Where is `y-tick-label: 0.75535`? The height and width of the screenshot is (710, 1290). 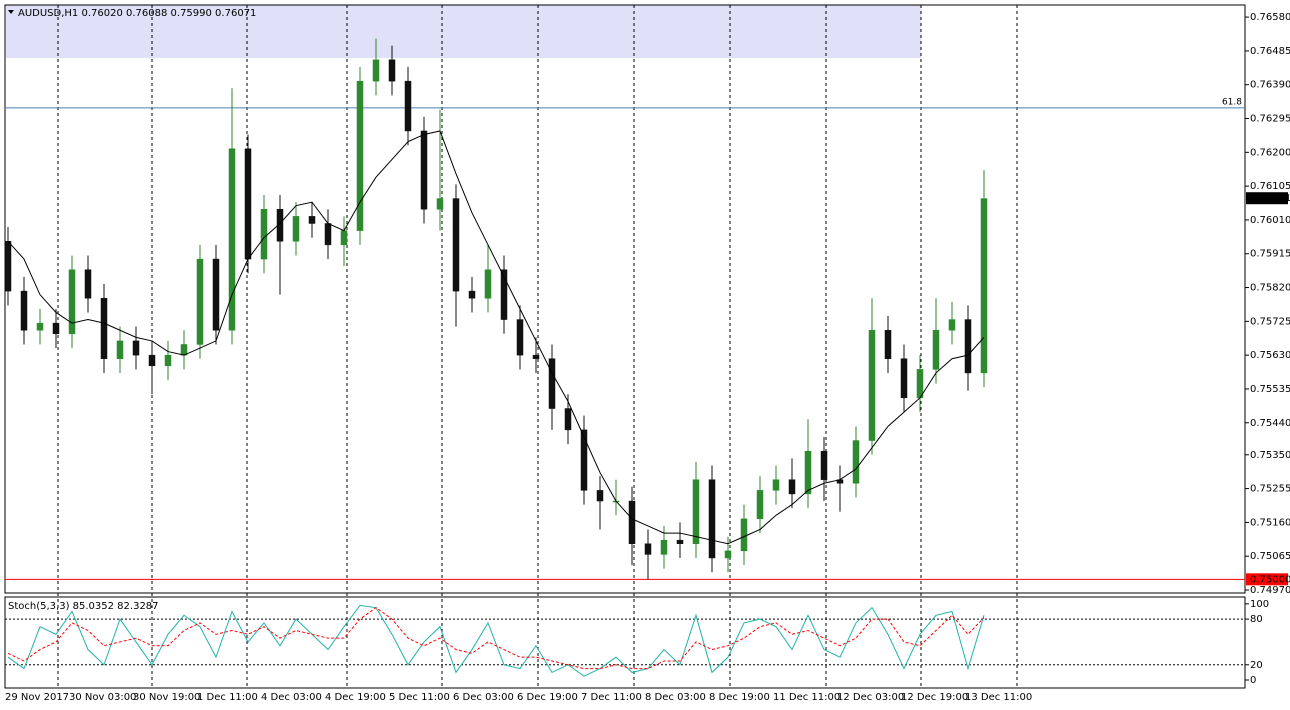 y-tick-label: 0.75535 is located at coordinates (1270, 389).